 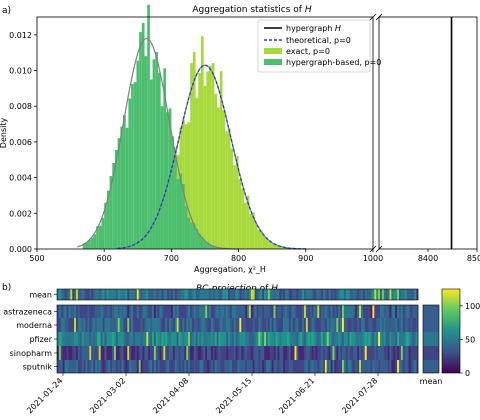 What do you see at coordinates (20, 106) in the screenshot?
I see `y-tick-label: 0.008` at bounding box center [20, 106].